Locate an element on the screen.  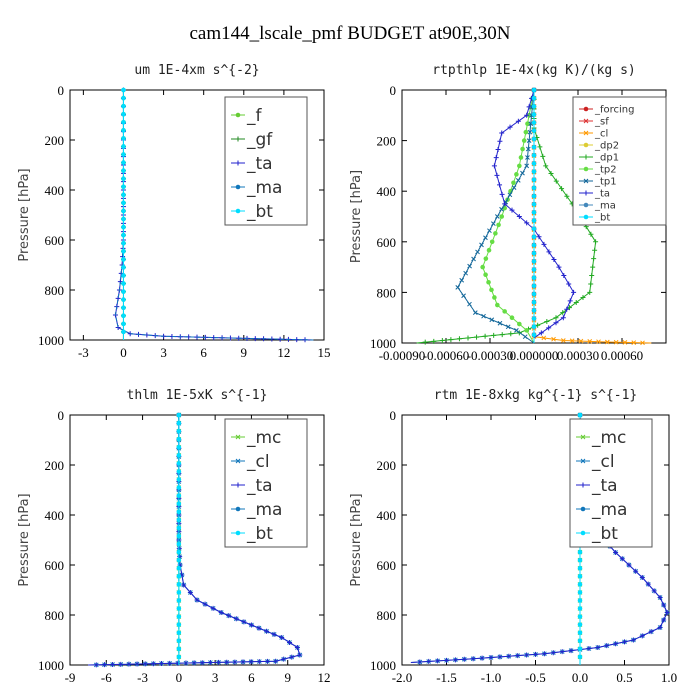
legend-label: _ta is located at coordinates (602, 194).